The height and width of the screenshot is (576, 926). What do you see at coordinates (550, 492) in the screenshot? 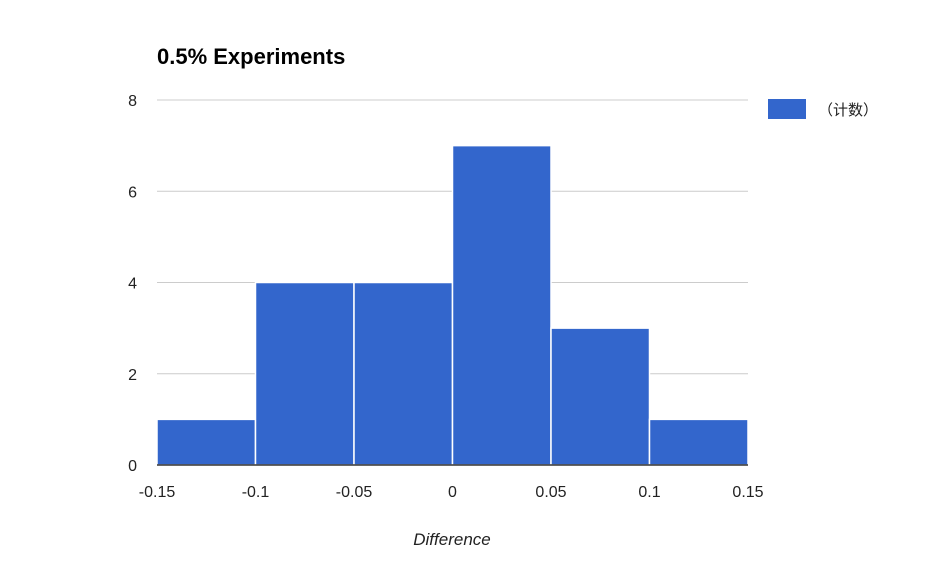
I see `x-tick-label: 0.05` at bounding box center [550, 492].